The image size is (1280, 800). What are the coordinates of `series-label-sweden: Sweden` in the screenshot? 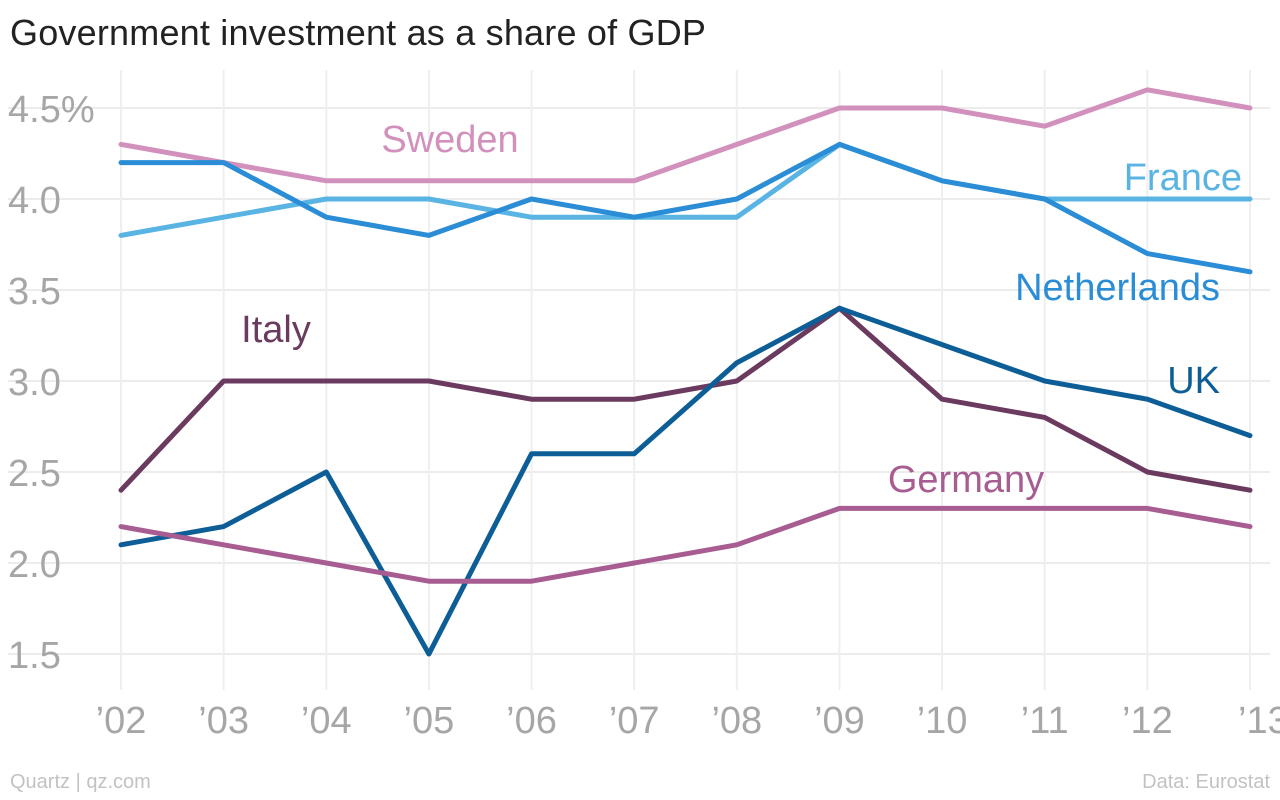 It's located at (449, 140).